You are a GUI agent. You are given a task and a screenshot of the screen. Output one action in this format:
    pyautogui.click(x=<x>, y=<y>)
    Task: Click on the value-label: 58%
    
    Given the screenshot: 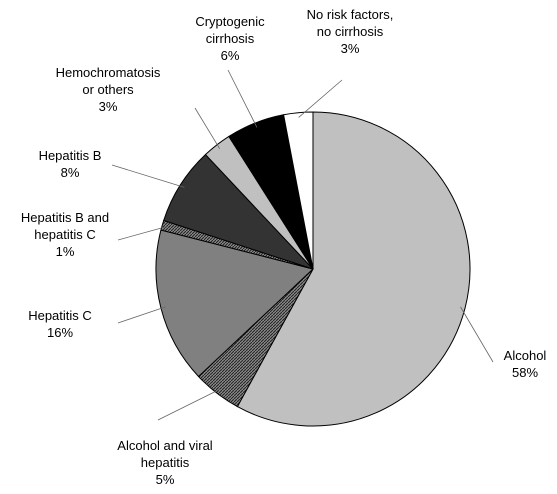 What is the action you would take?
    pyautogui.click(x=525, y=372)
    